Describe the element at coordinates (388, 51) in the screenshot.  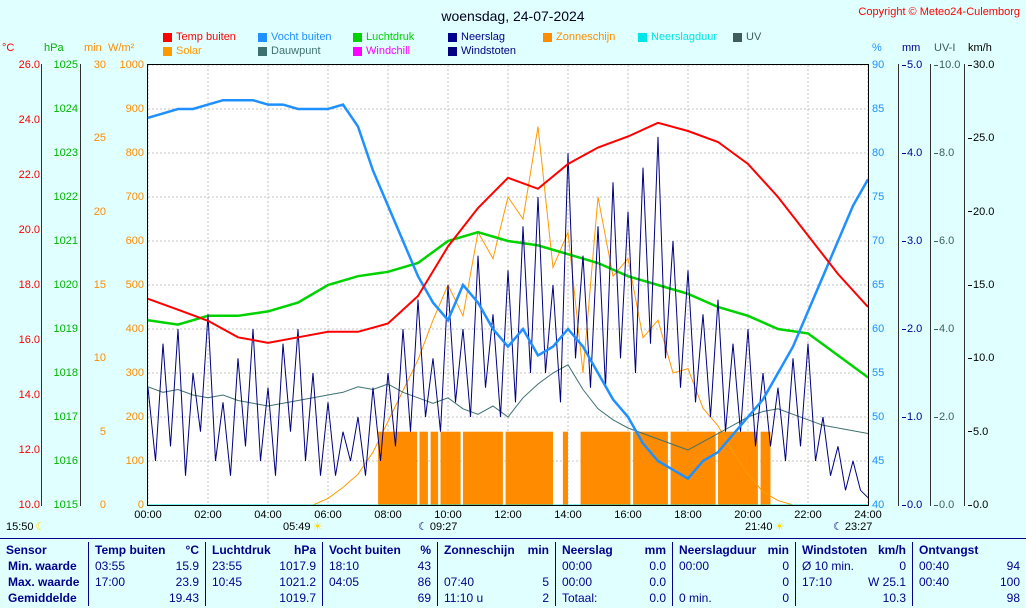
I see `legend-label: Windchill` at that location.